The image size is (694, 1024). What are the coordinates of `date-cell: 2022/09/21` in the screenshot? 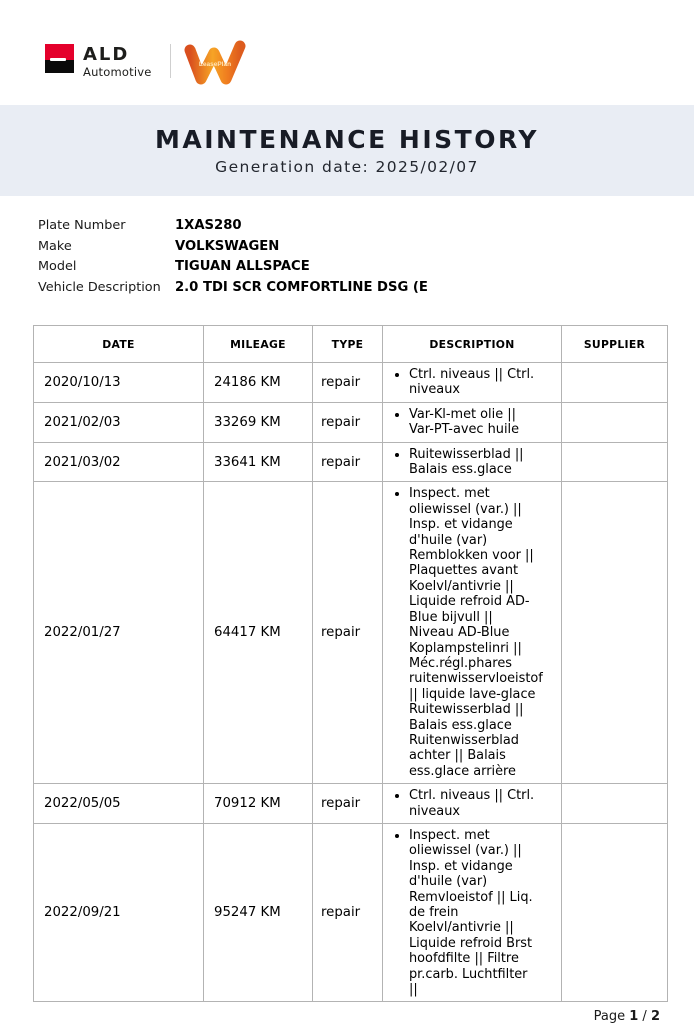 It's located at (118, 912).